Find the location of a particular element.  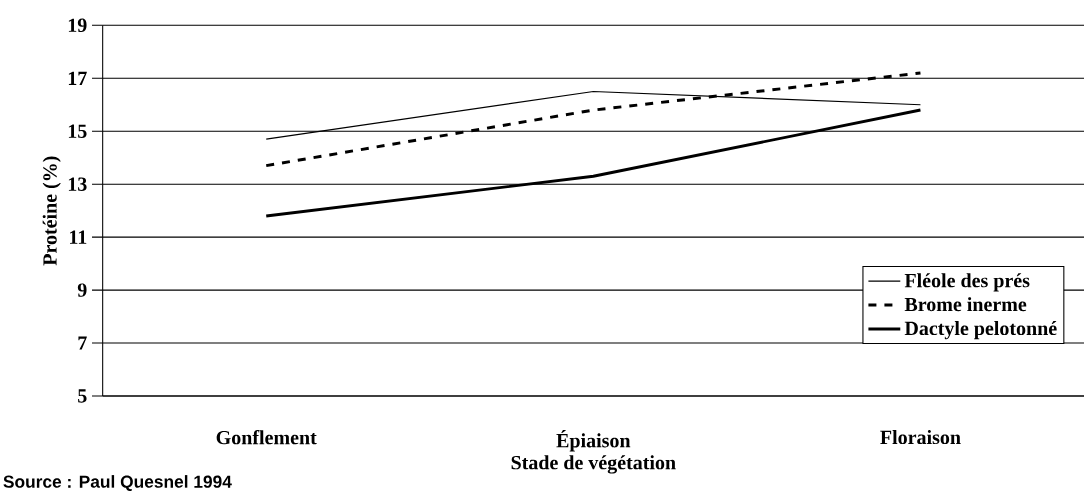

y-axis-title: Protéine (%) is located at coordinates (51, 211).